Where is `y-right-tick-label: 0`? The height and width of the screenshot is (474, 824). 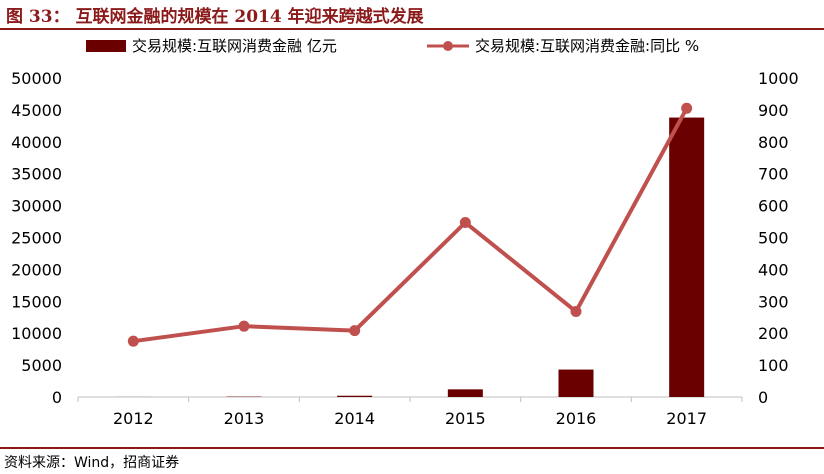
y-right-tick-label: 0 is located at coordinates (763, 397).